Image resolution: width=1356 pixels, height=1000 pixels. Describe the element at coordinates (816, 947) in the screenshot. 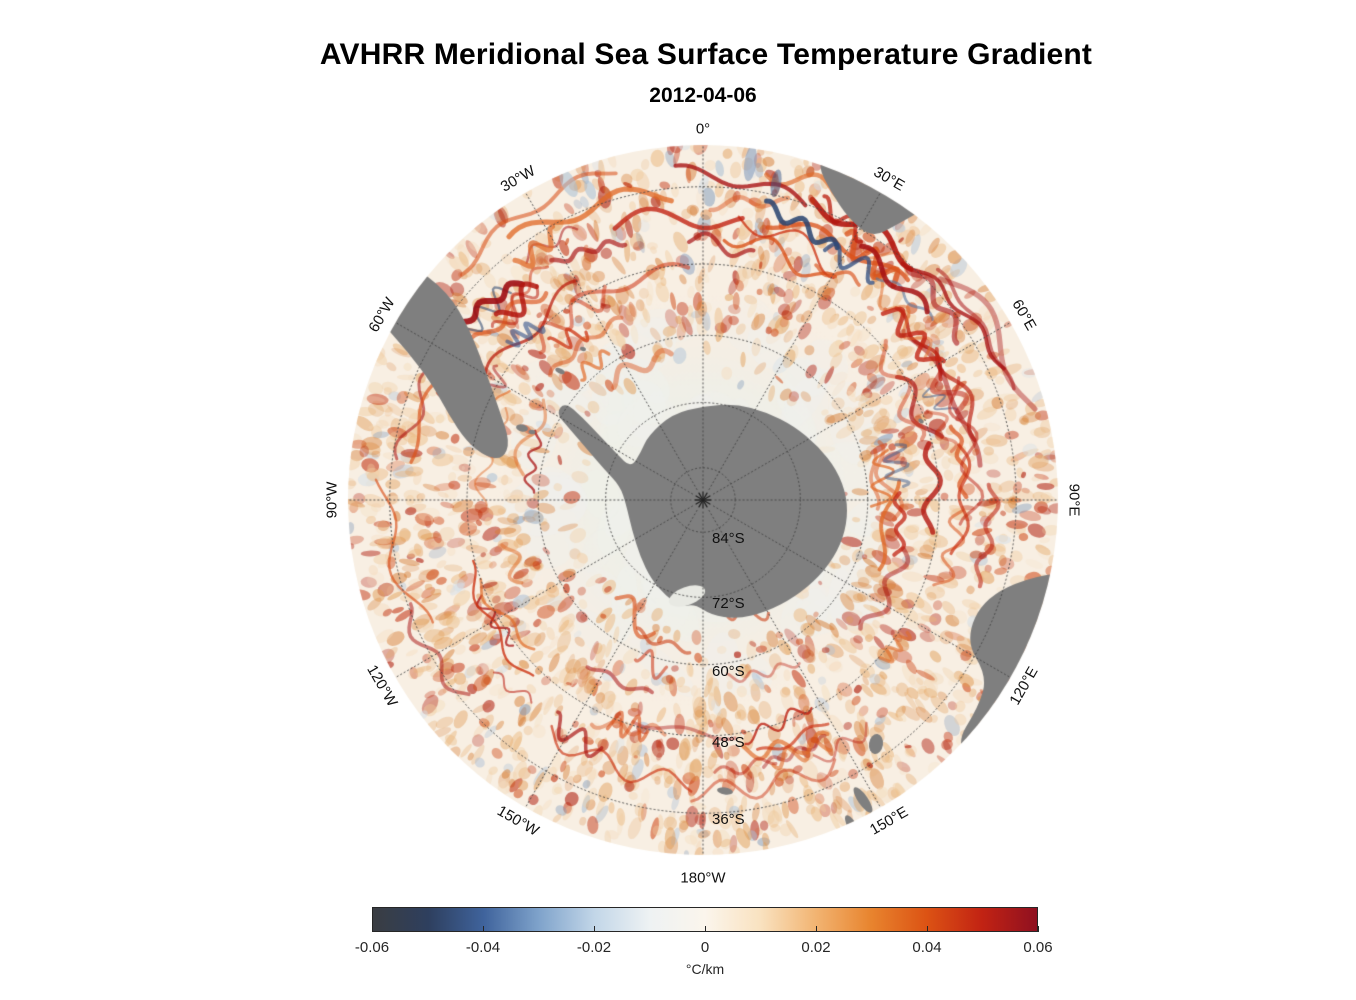

I see `colorbar-tick-label-0.02: 0.02` at that location.